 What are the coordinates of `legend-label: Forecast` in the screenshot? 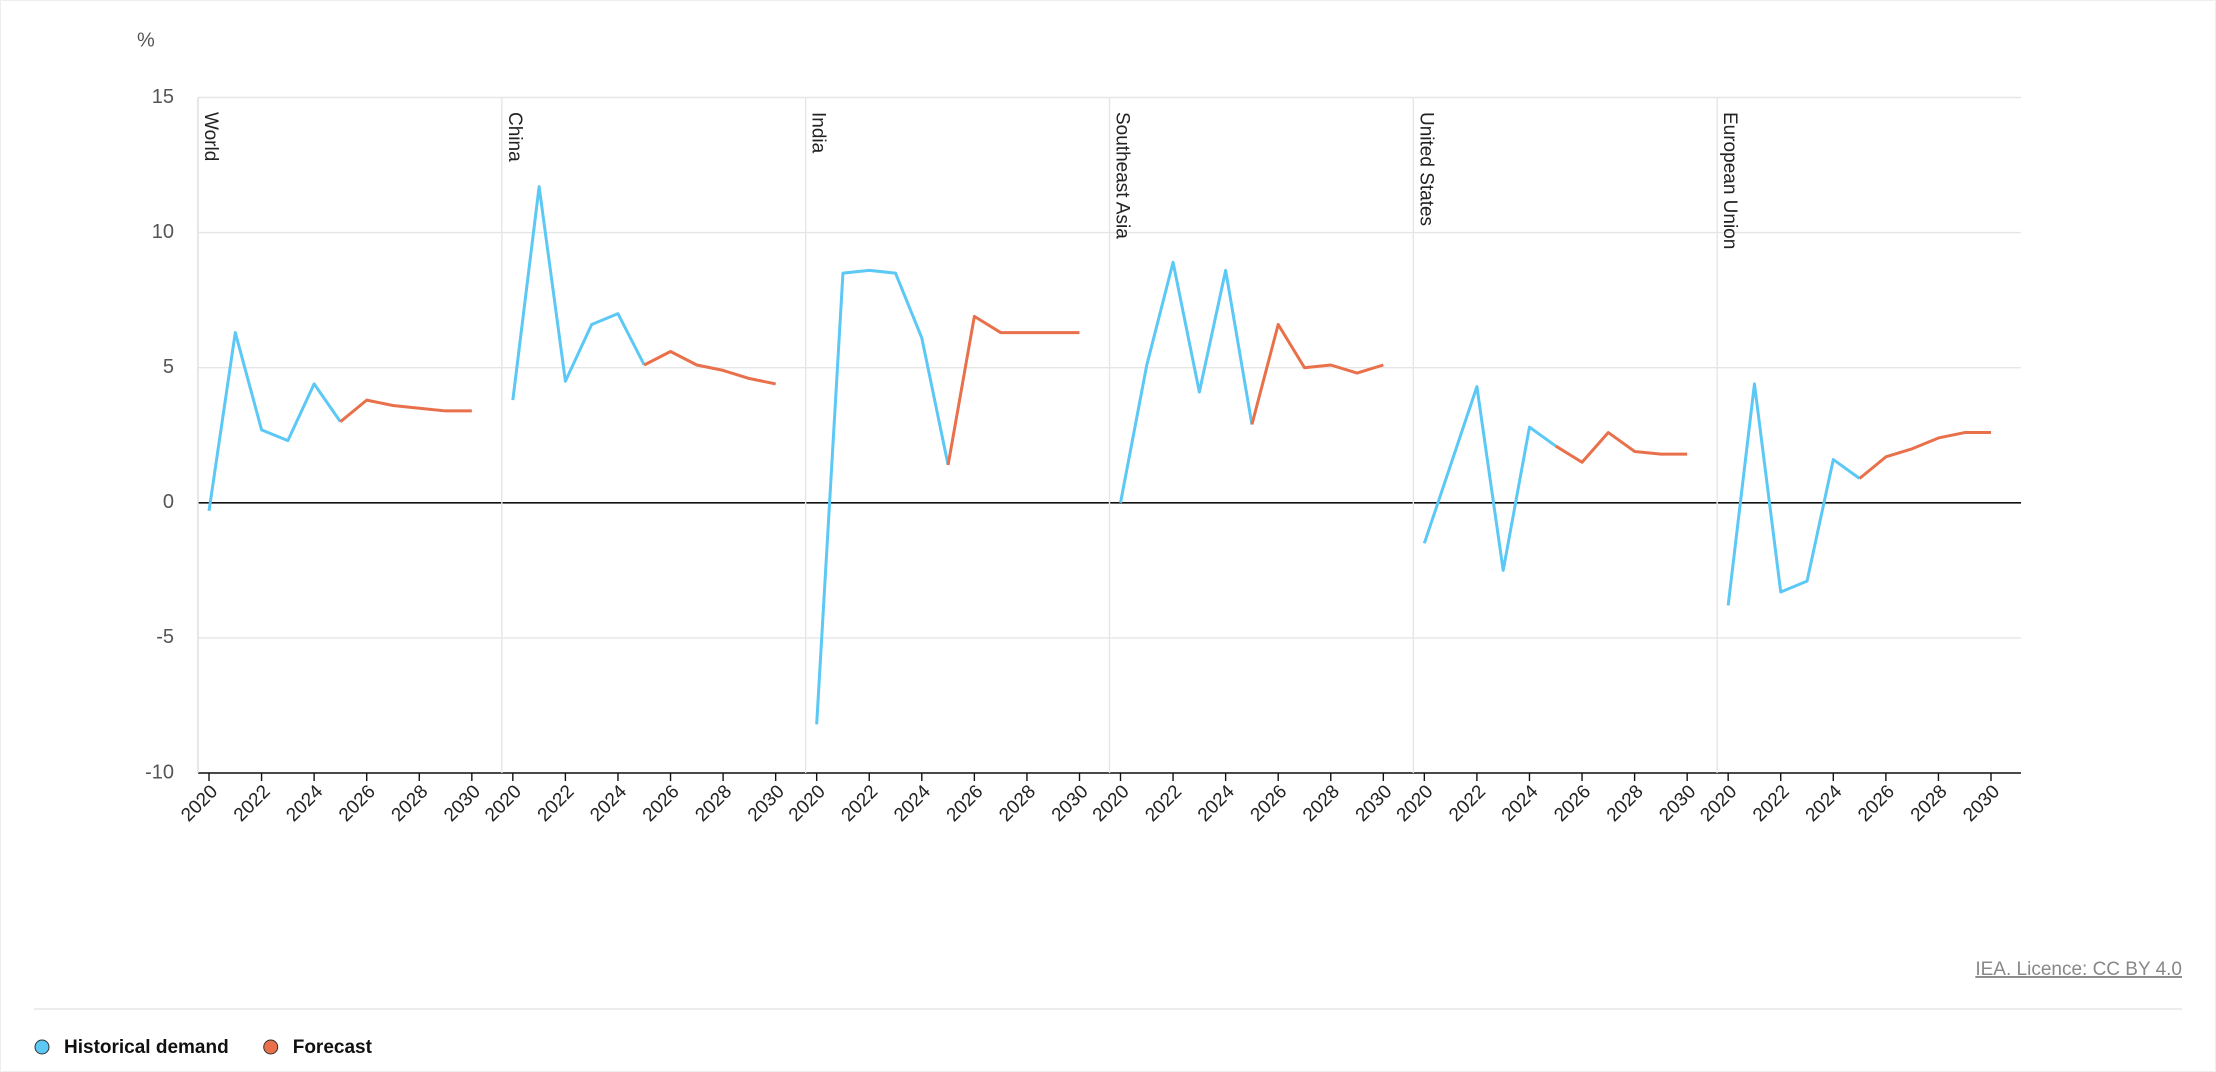 It's located at (333, 1047).